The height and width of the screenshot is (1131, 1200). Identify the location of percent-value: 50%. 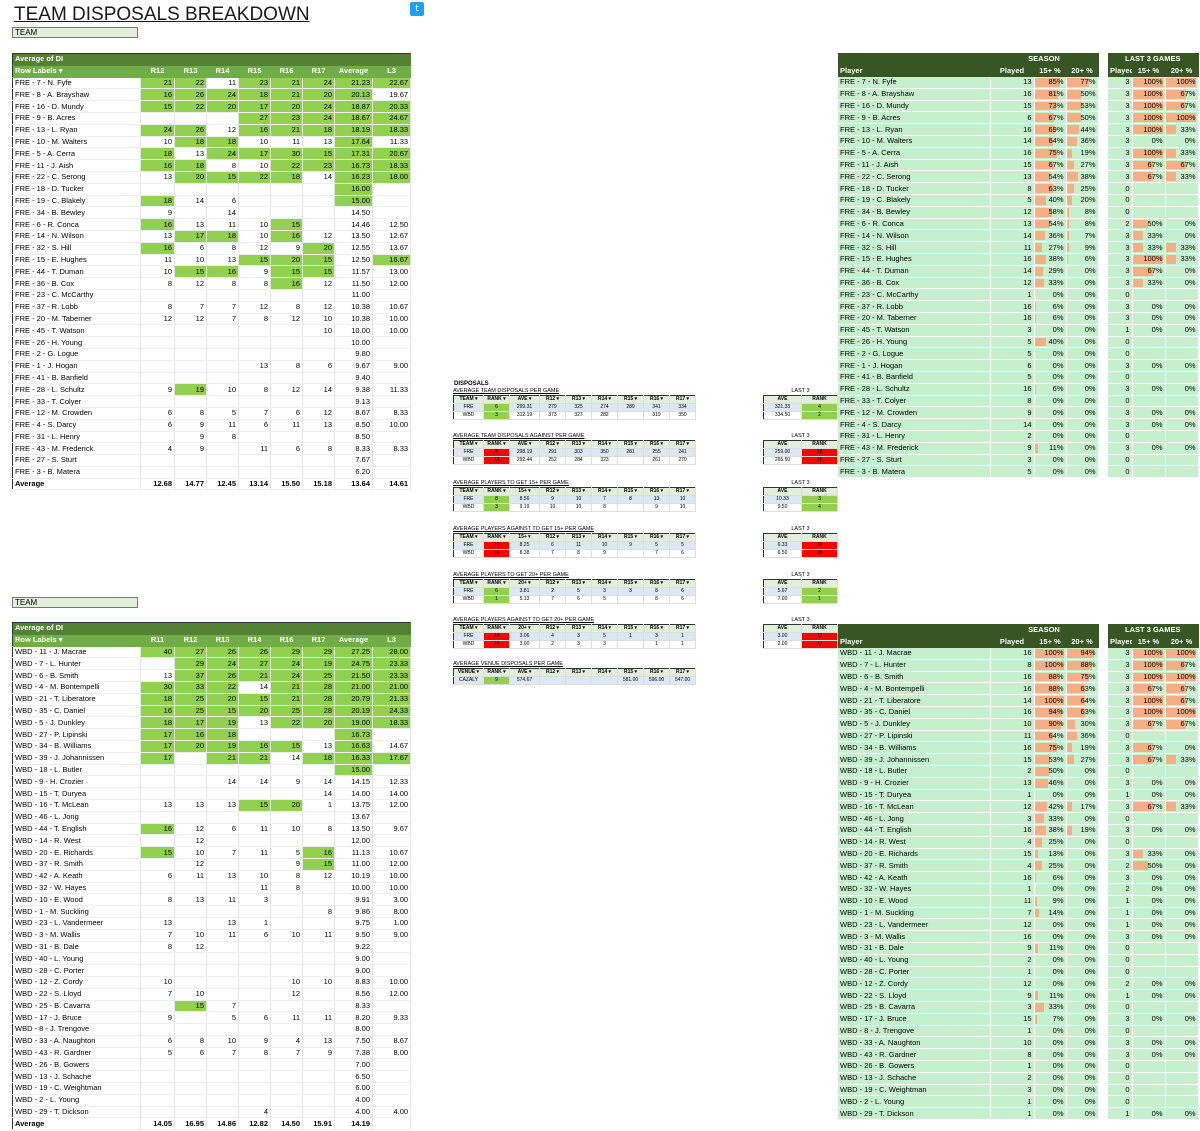
(1088, 117).